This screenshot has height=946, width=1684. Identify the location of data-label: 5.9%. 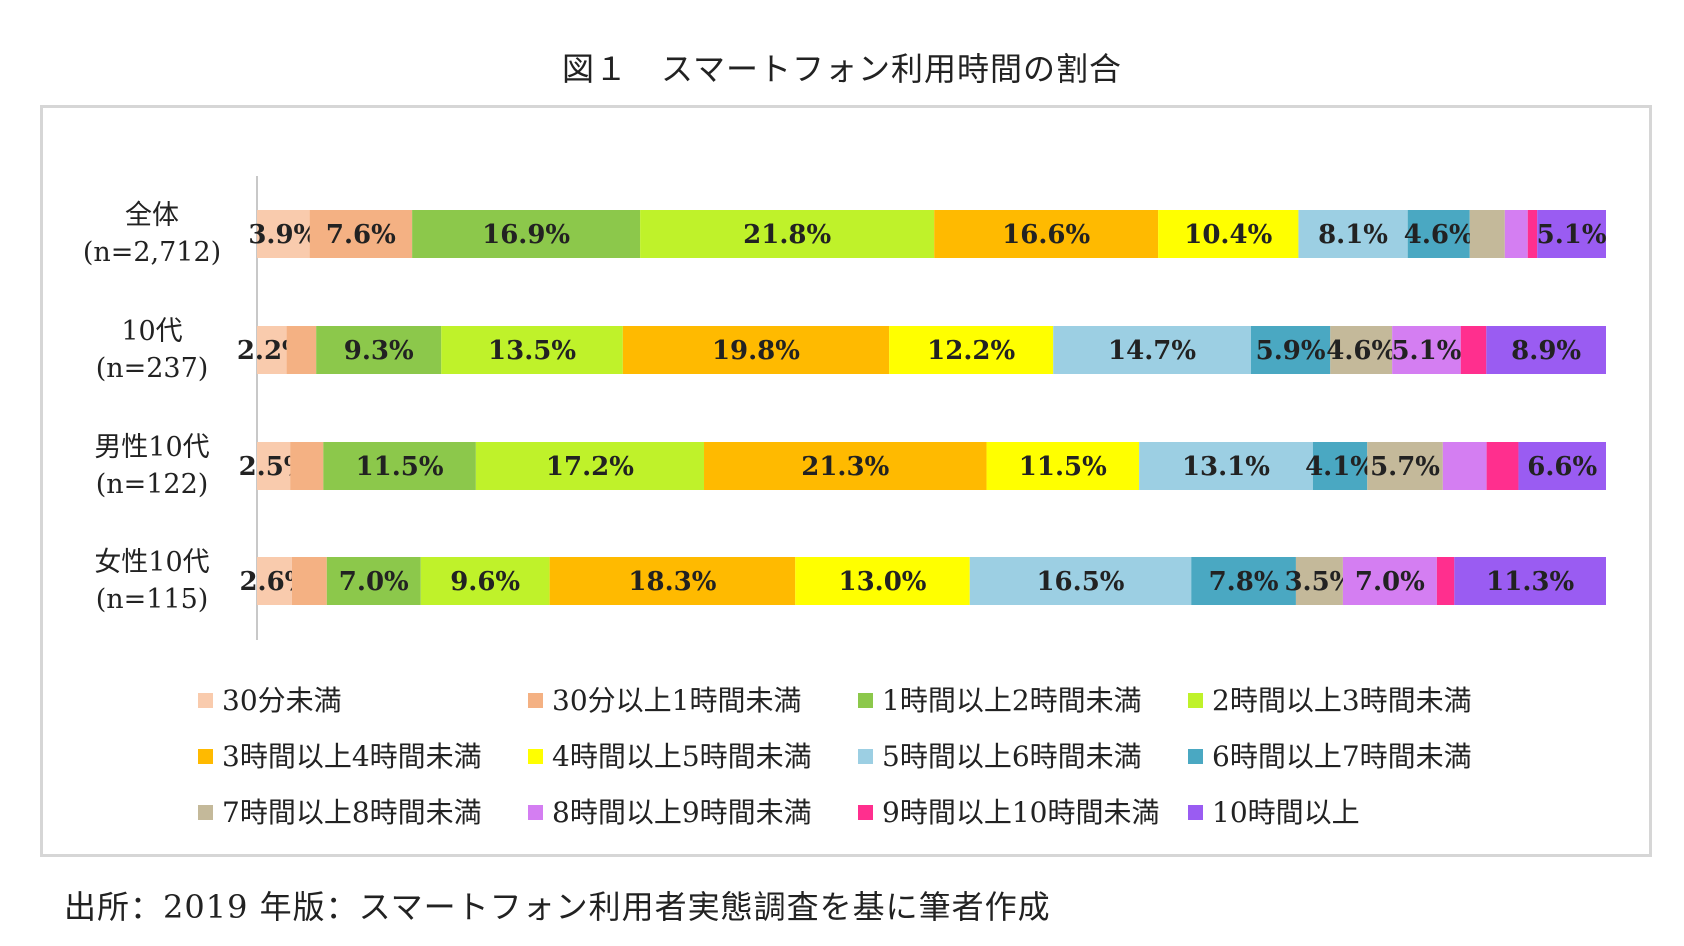
(1291, 351).